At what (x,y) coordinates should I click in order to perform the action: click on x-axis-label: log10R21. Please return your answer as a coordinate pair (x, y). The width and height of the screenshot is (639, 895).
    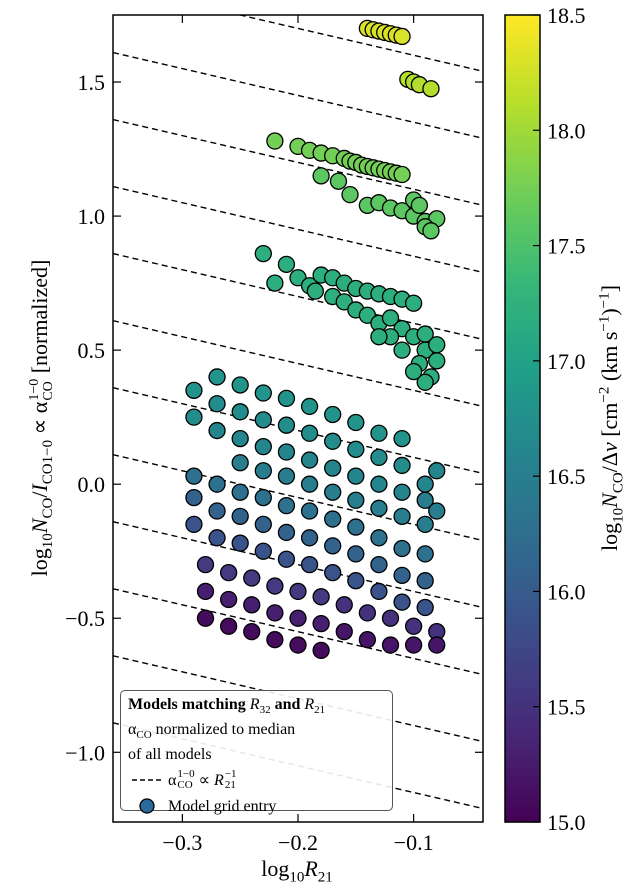
    Looking at the image, I should click on (297, 871).